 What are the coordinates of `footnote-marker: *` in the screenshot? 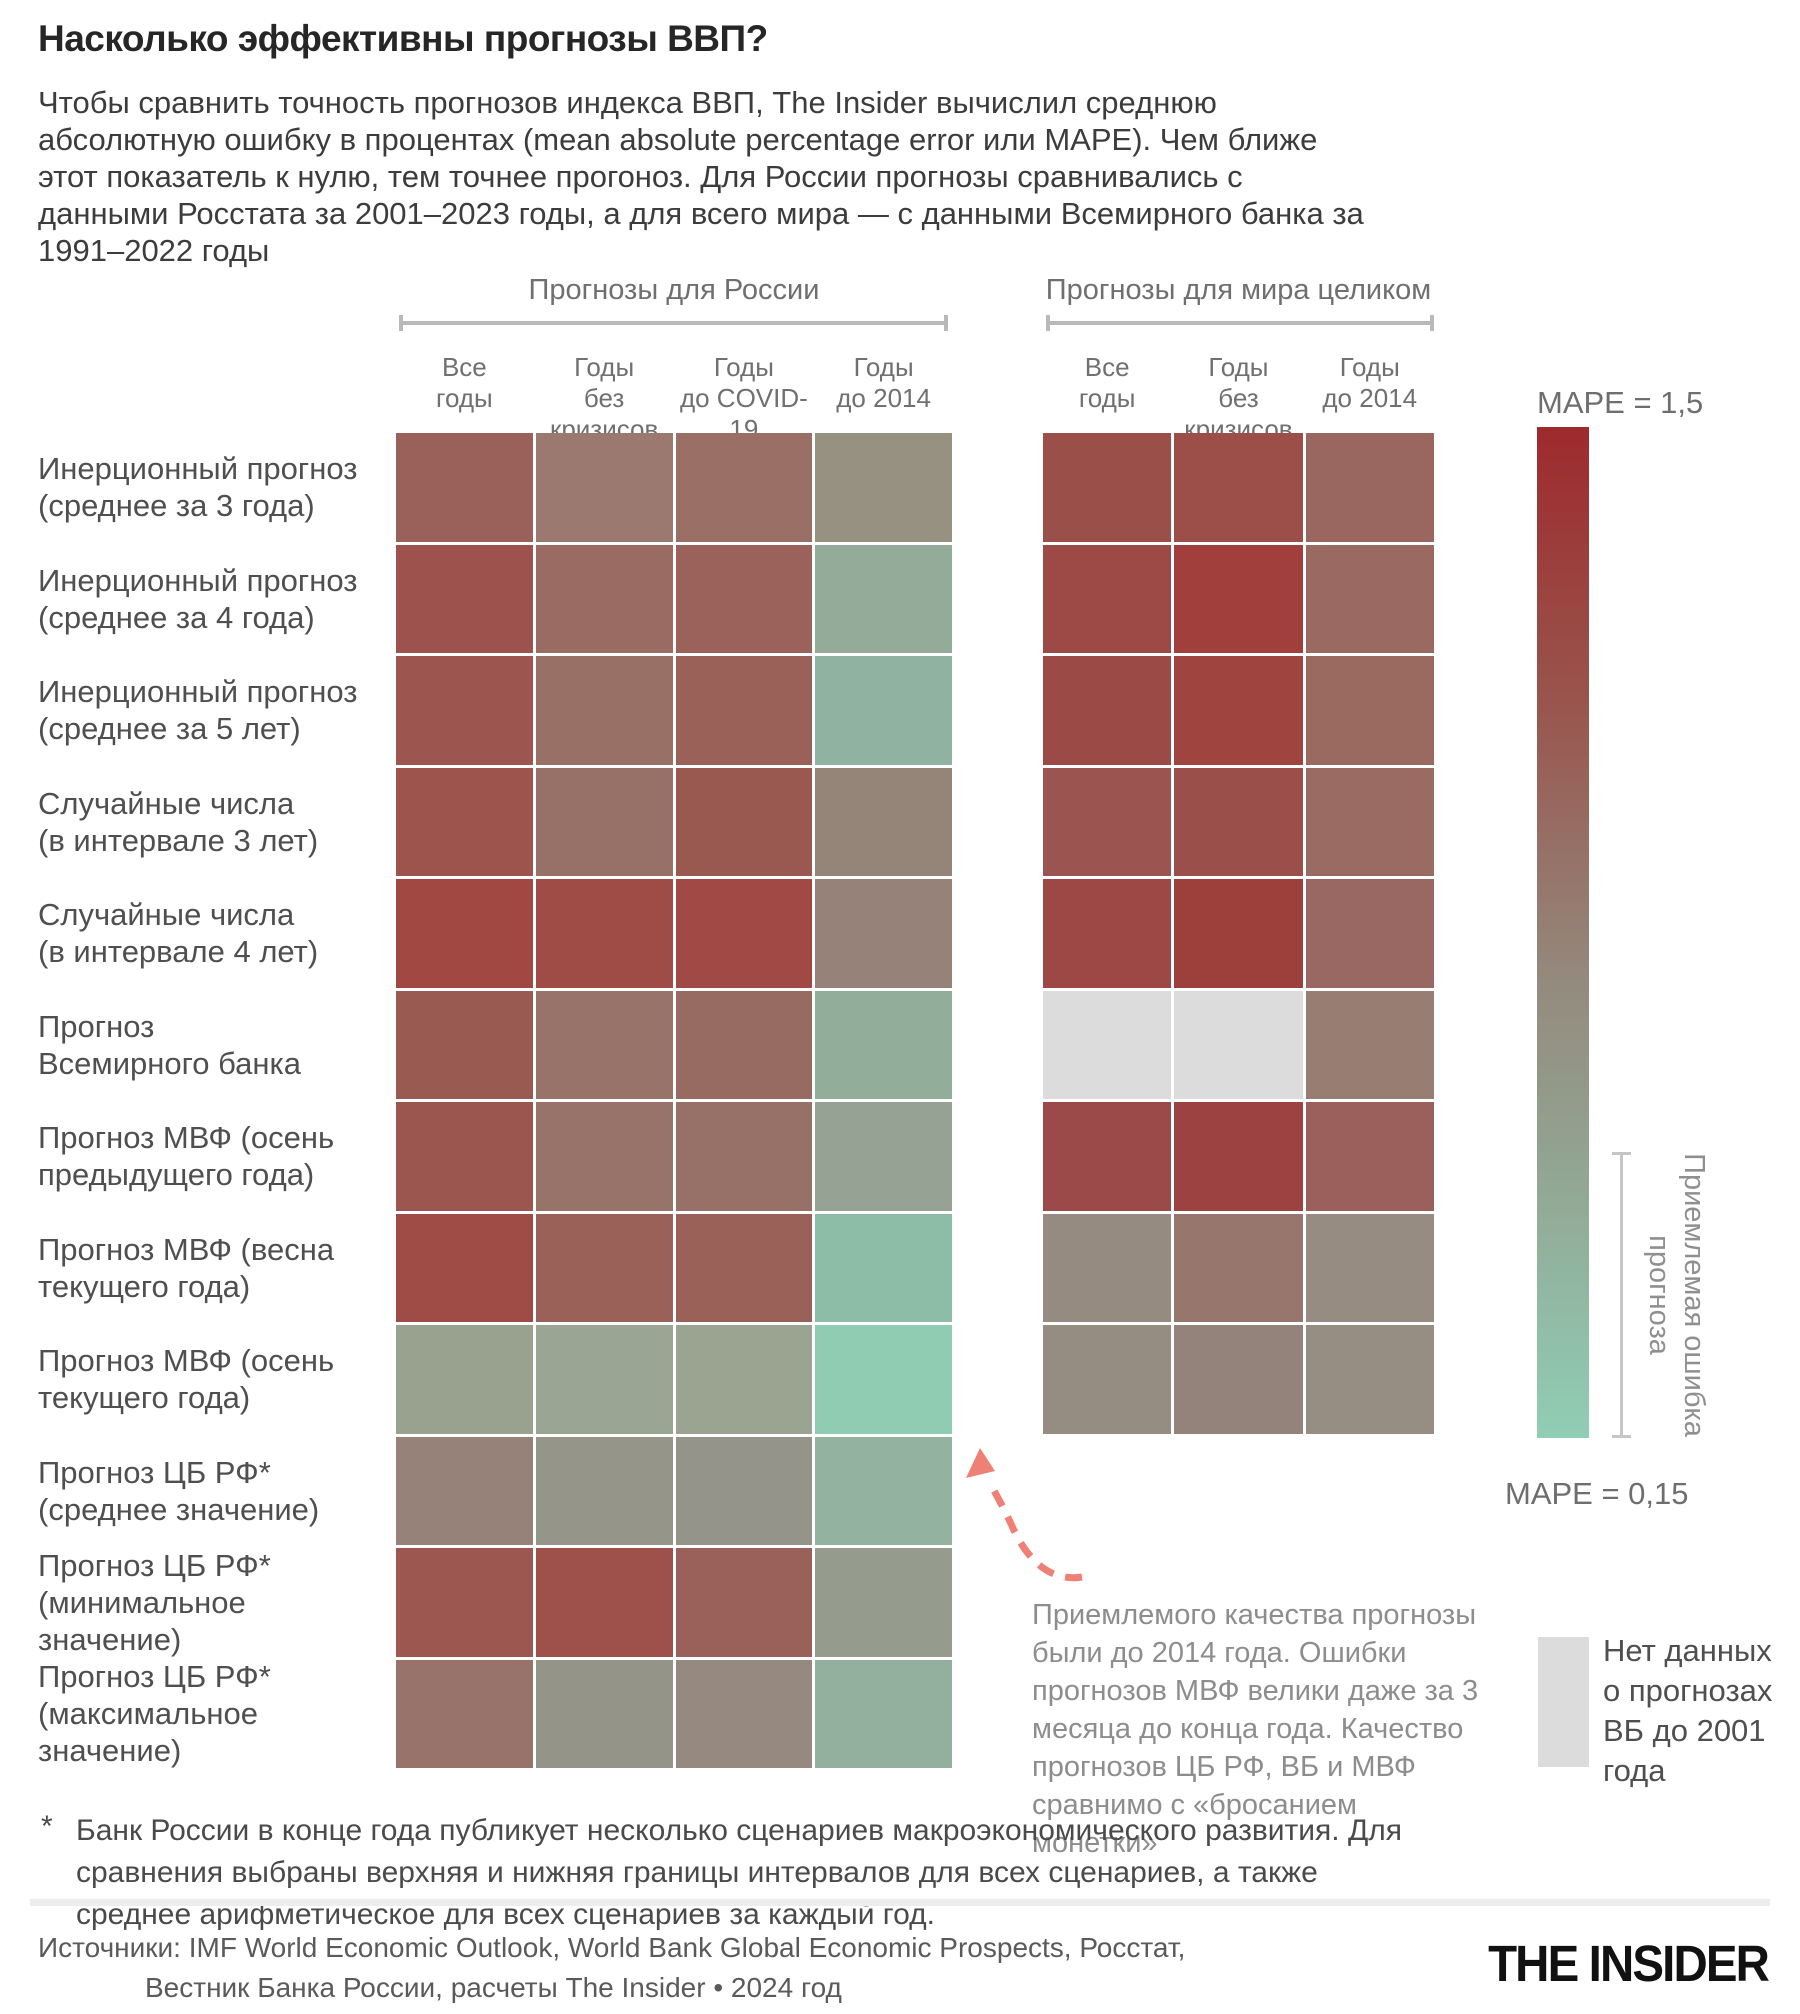 It's located at (47, 1826).